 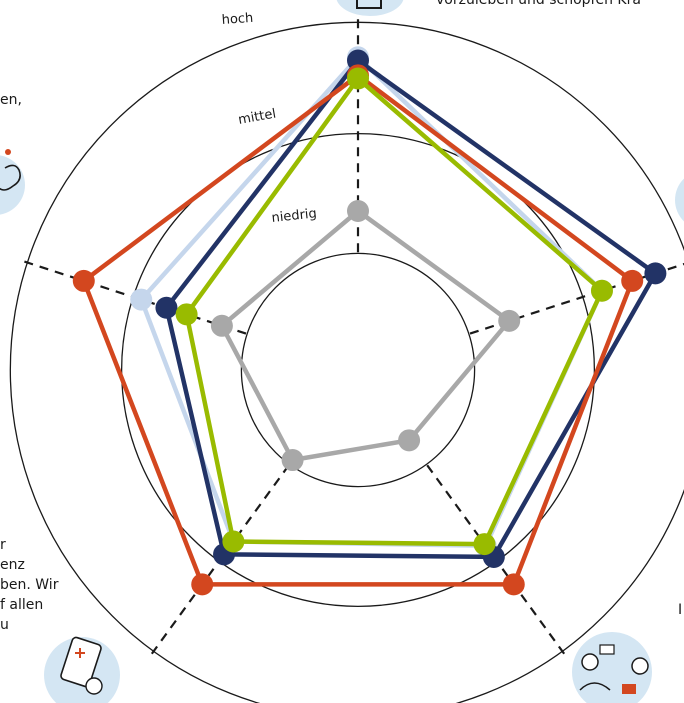 I want to click on text-line: u, so click(x=4, y=625).